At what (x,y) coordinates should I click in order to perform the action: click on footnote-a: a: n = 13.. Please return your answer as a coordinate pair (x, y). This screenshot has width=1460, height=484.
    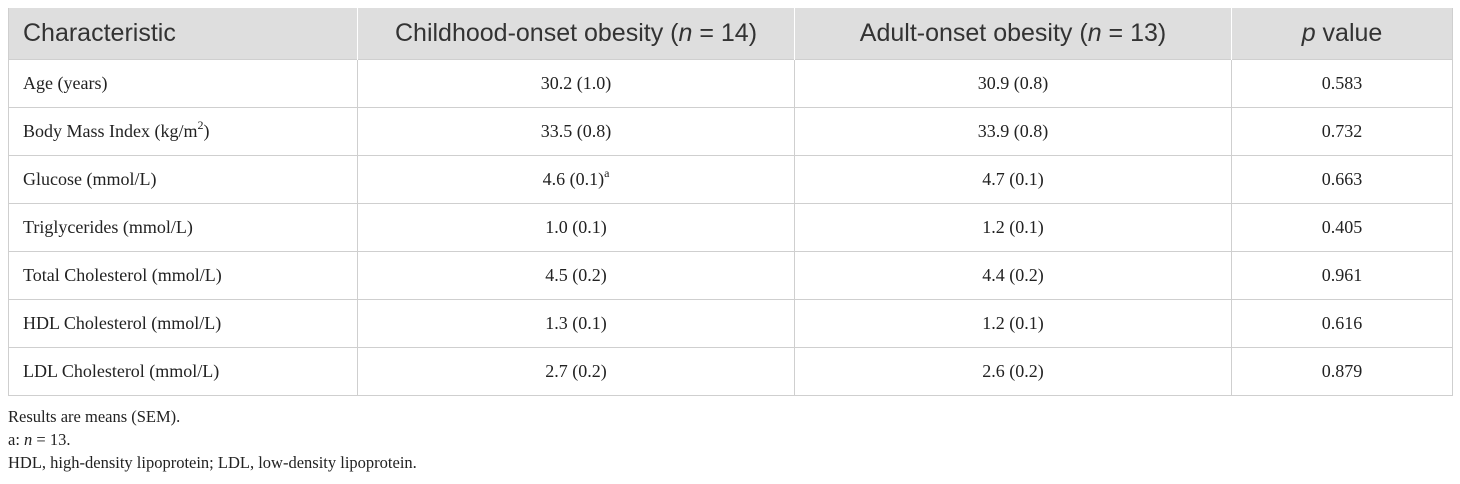
    Looking at the image, I should click on (212, 439).